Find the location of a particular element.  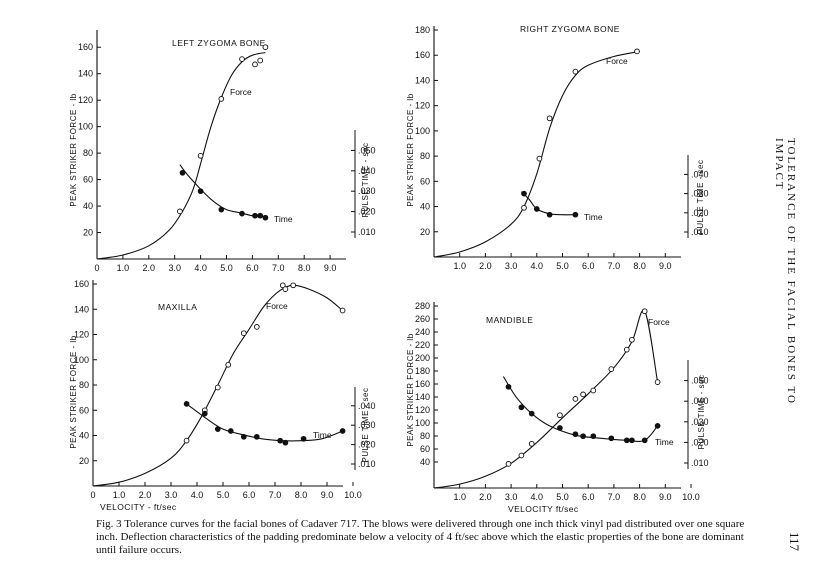

x-tick-label: 4.0 is located at coordinates (197, 495).